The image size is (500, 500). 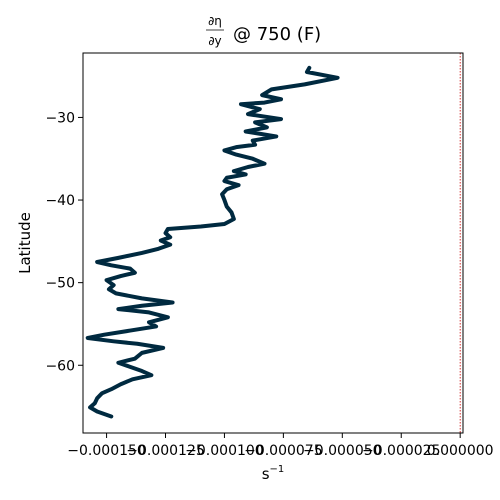 I want to click on x-tick-label-5: −0.000025, so click(x=401, y=451).